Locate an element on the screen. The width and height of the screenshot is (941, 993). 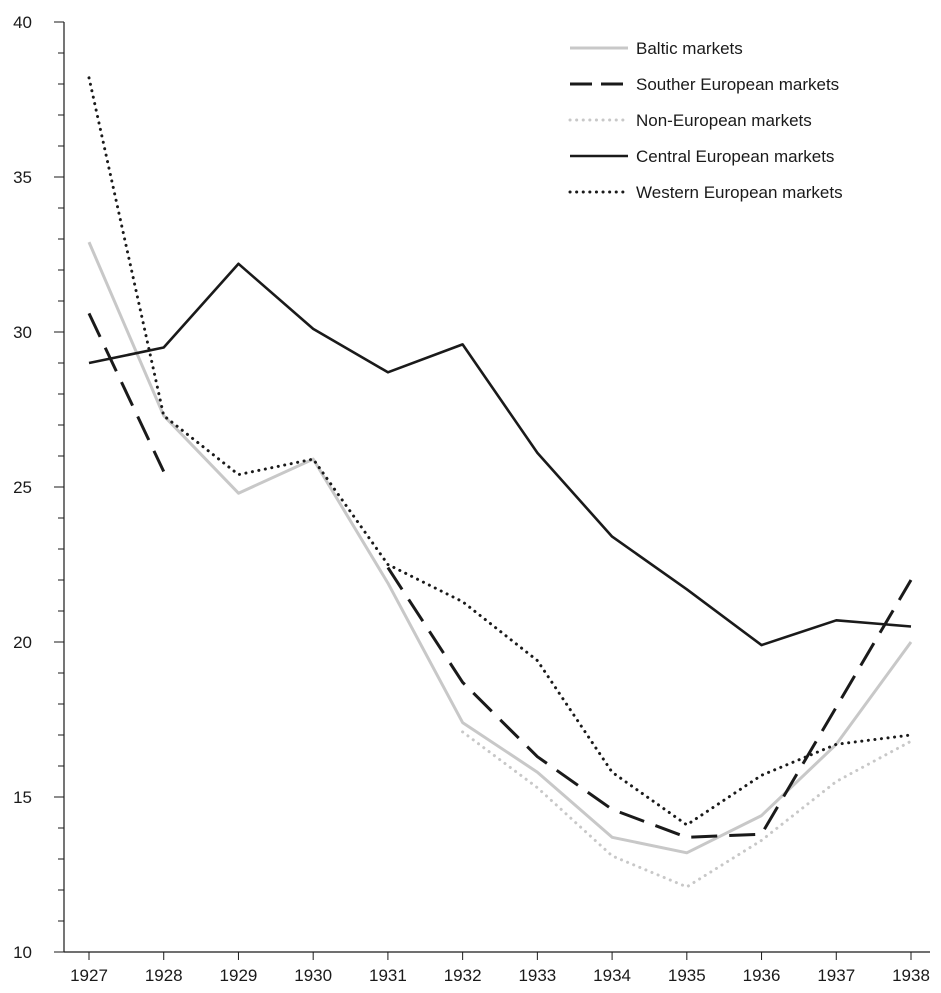
legend-label: Central European markets is located at coordinates (735, 156).